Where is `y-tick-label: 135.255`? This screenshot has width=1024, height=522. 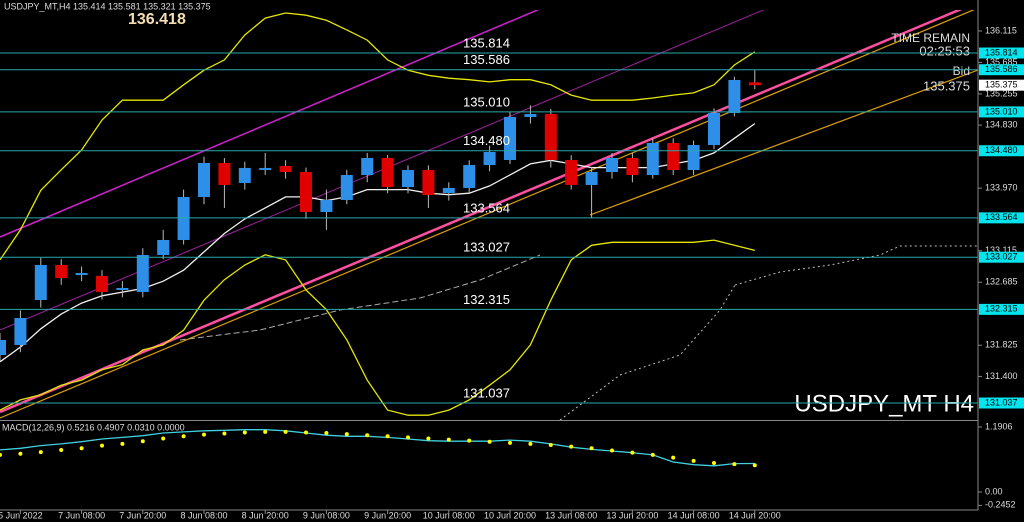 y-tick-label: 135.255 is located at coordinates (1001, 93).